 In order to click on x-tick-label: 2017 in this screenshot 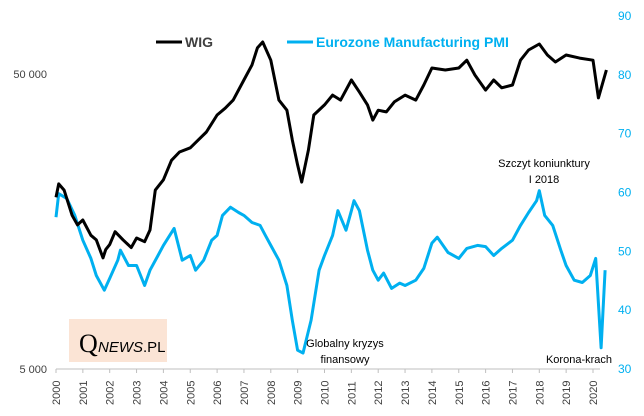, I will do `click(513, 393)`.